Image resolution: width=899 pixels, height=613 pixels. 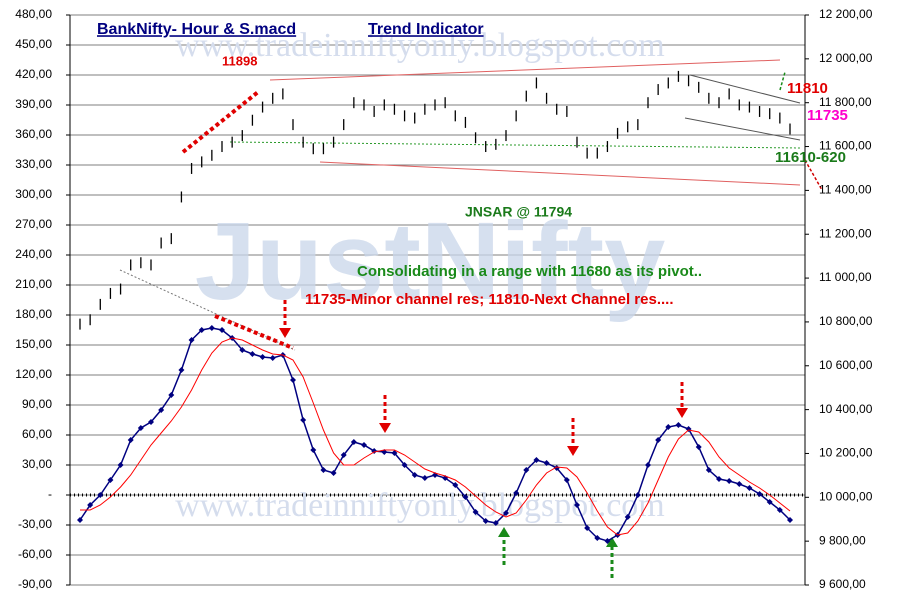 I want to click on y2-tick-label: 9 800,00, so click(x=842, y=540).